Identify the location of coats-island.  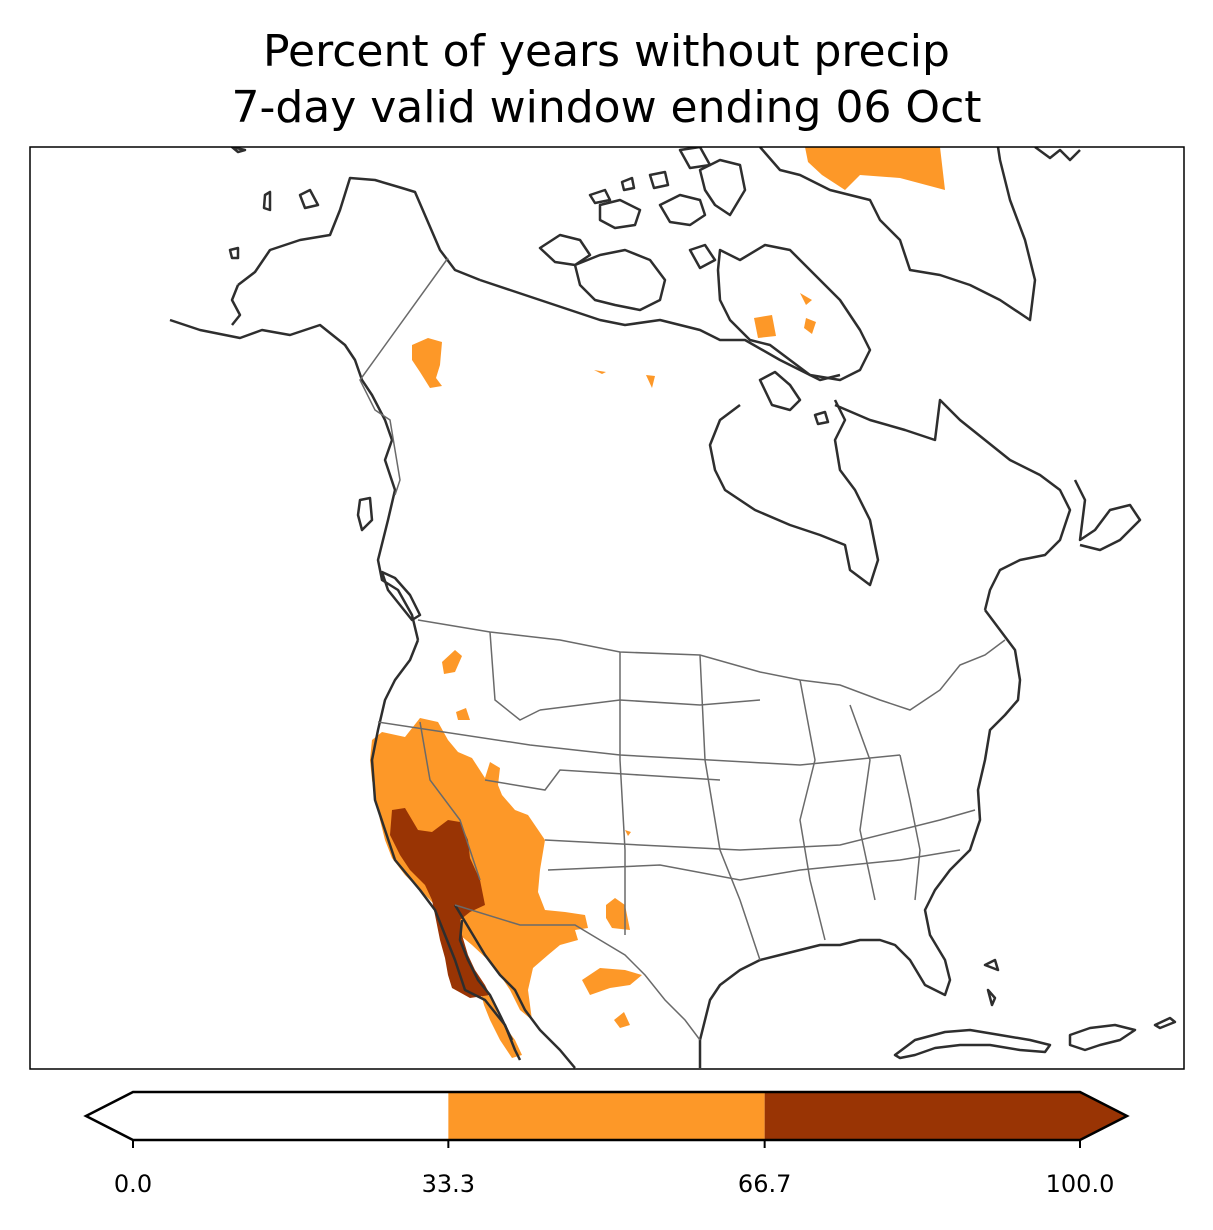
(821, 418).